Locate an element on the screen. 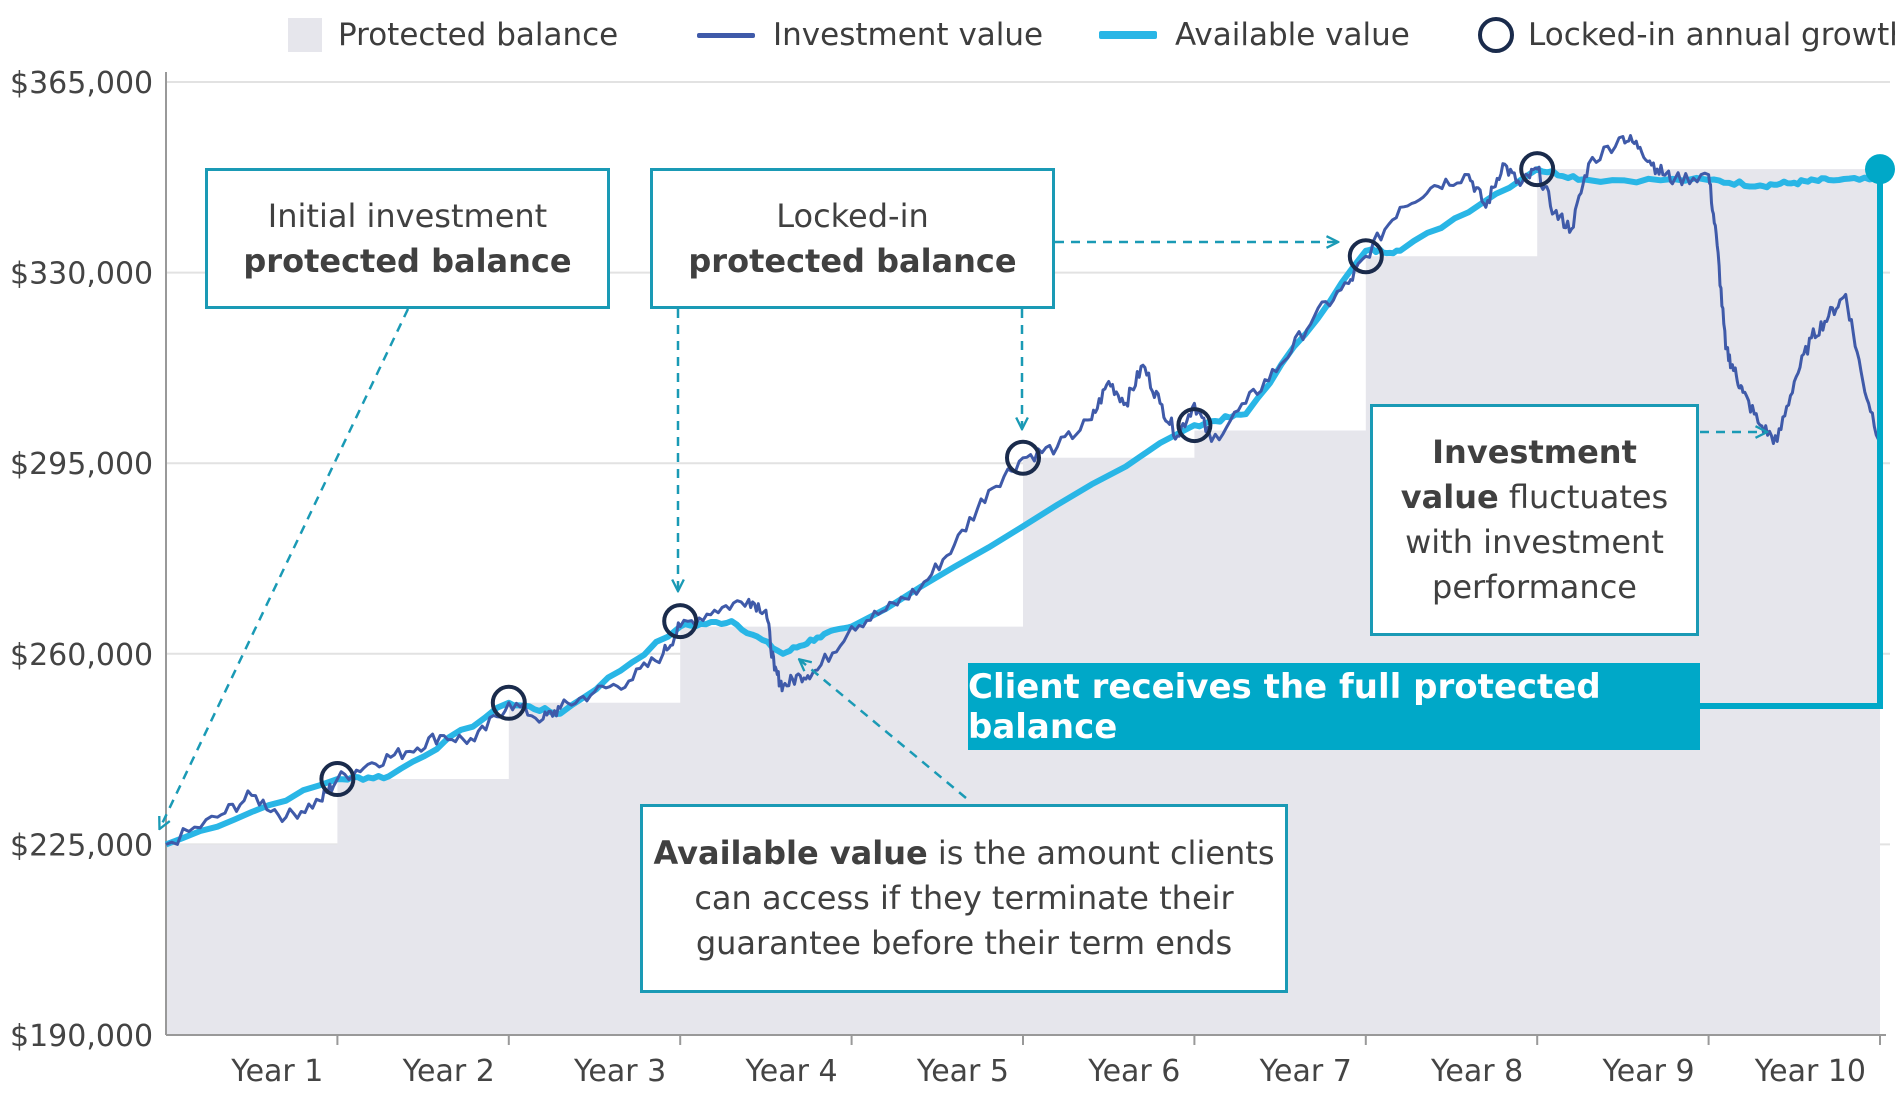  initial-callout-line2: protected balance is located at coordinates (407, 260).